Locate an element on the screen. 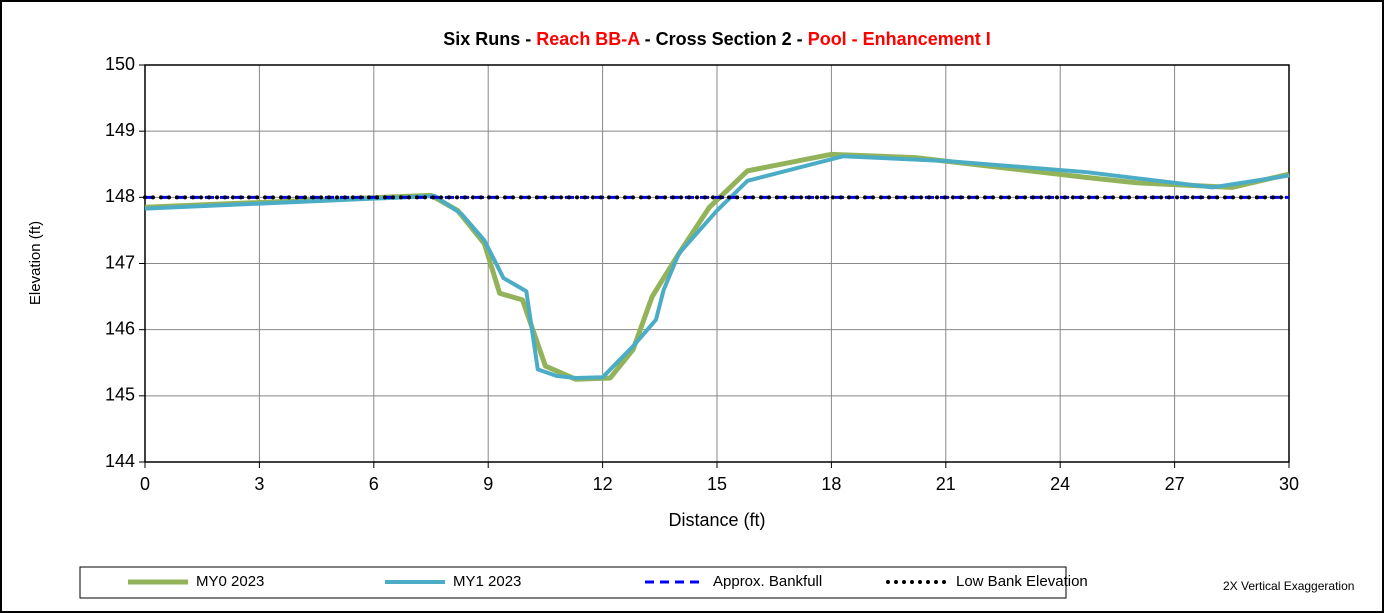 This screenshot has height=613, width=1384. y-tick-label: 150 is located at coordinates (120, 64).